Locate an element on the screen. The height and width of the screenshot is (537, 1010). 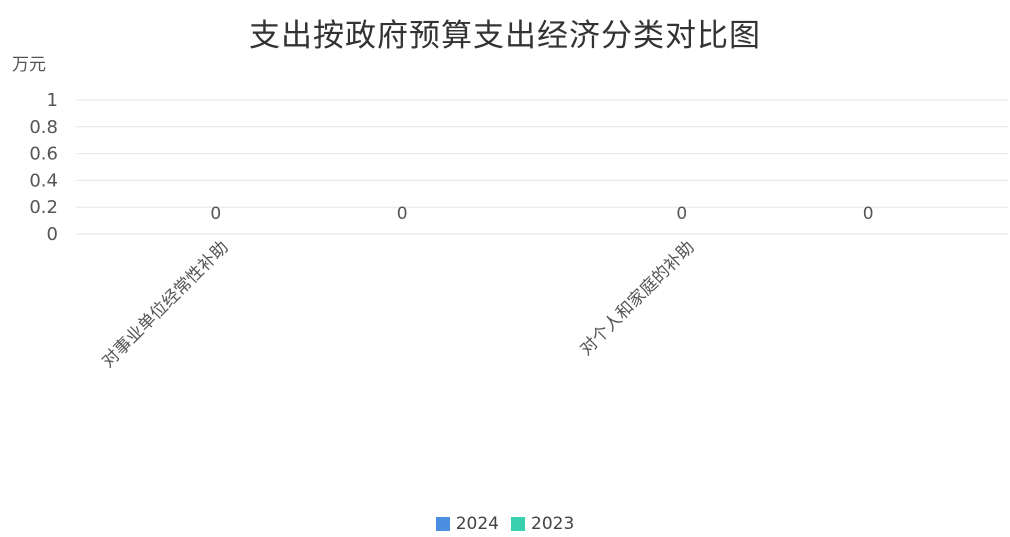
x-category-label: 对个人和家庭的补助 is located at coordinates (637, 298).